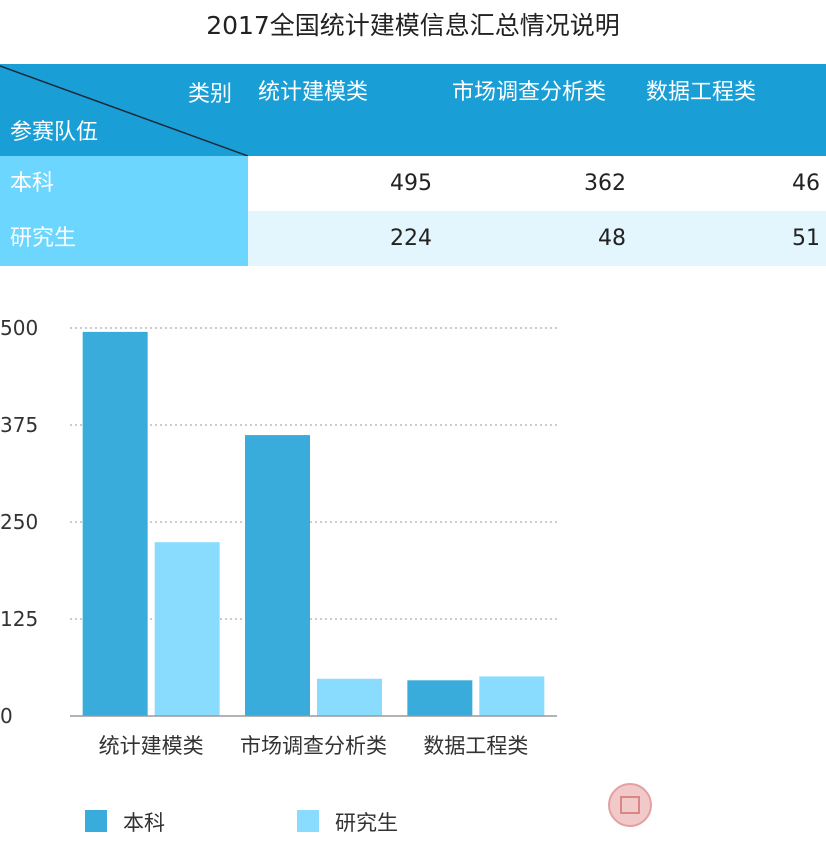 The width and height of the screenshot is (826, 846). I want to click on legend-label-1: 研究生, so click(366, 823).